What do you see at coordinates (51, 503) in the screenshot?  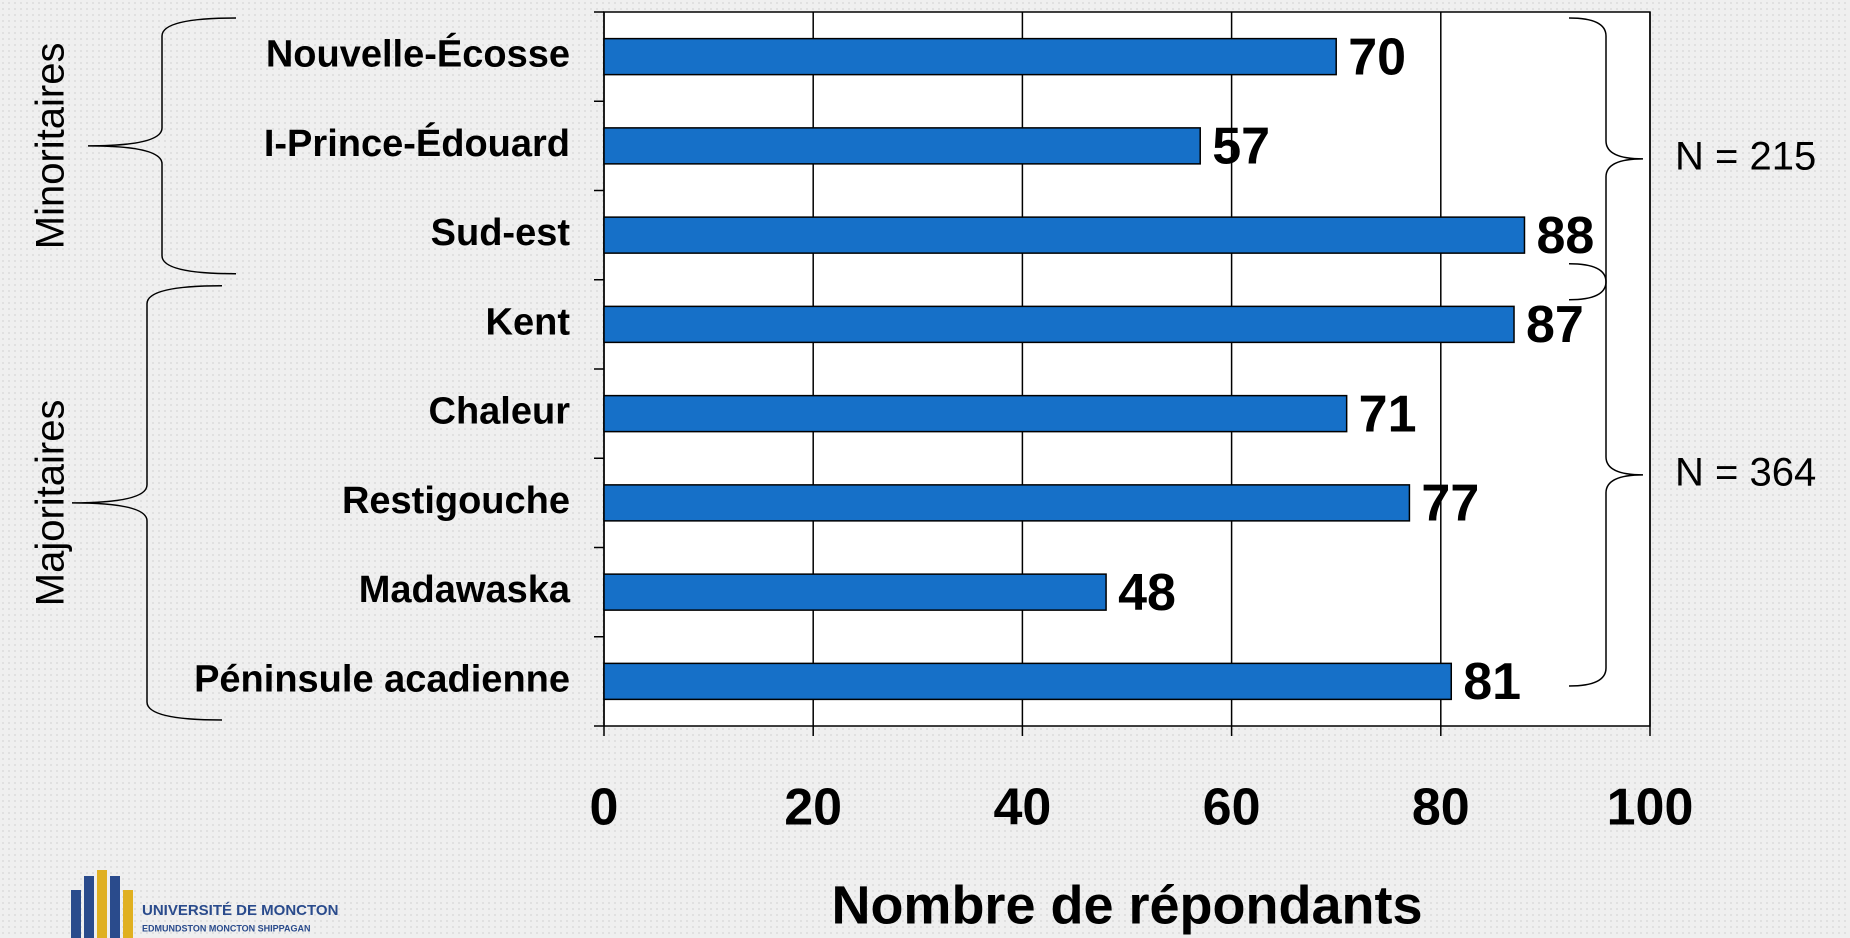 I see `group-label: Majoritaires` at bounding box center [51, 503].